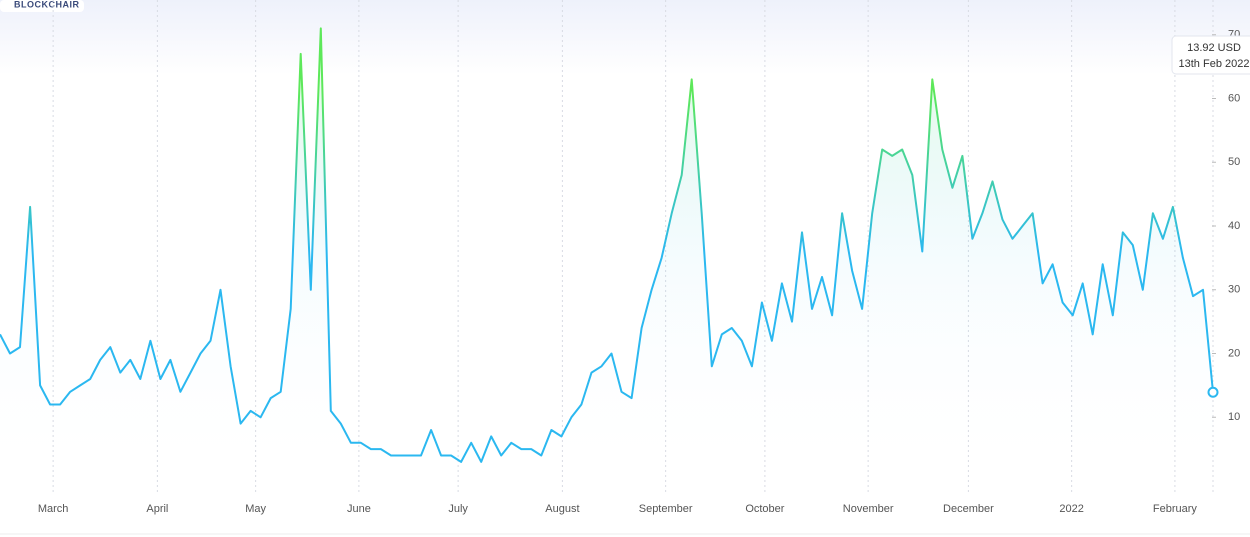  I want to click on x-tick-label: May, so click(255, 509).